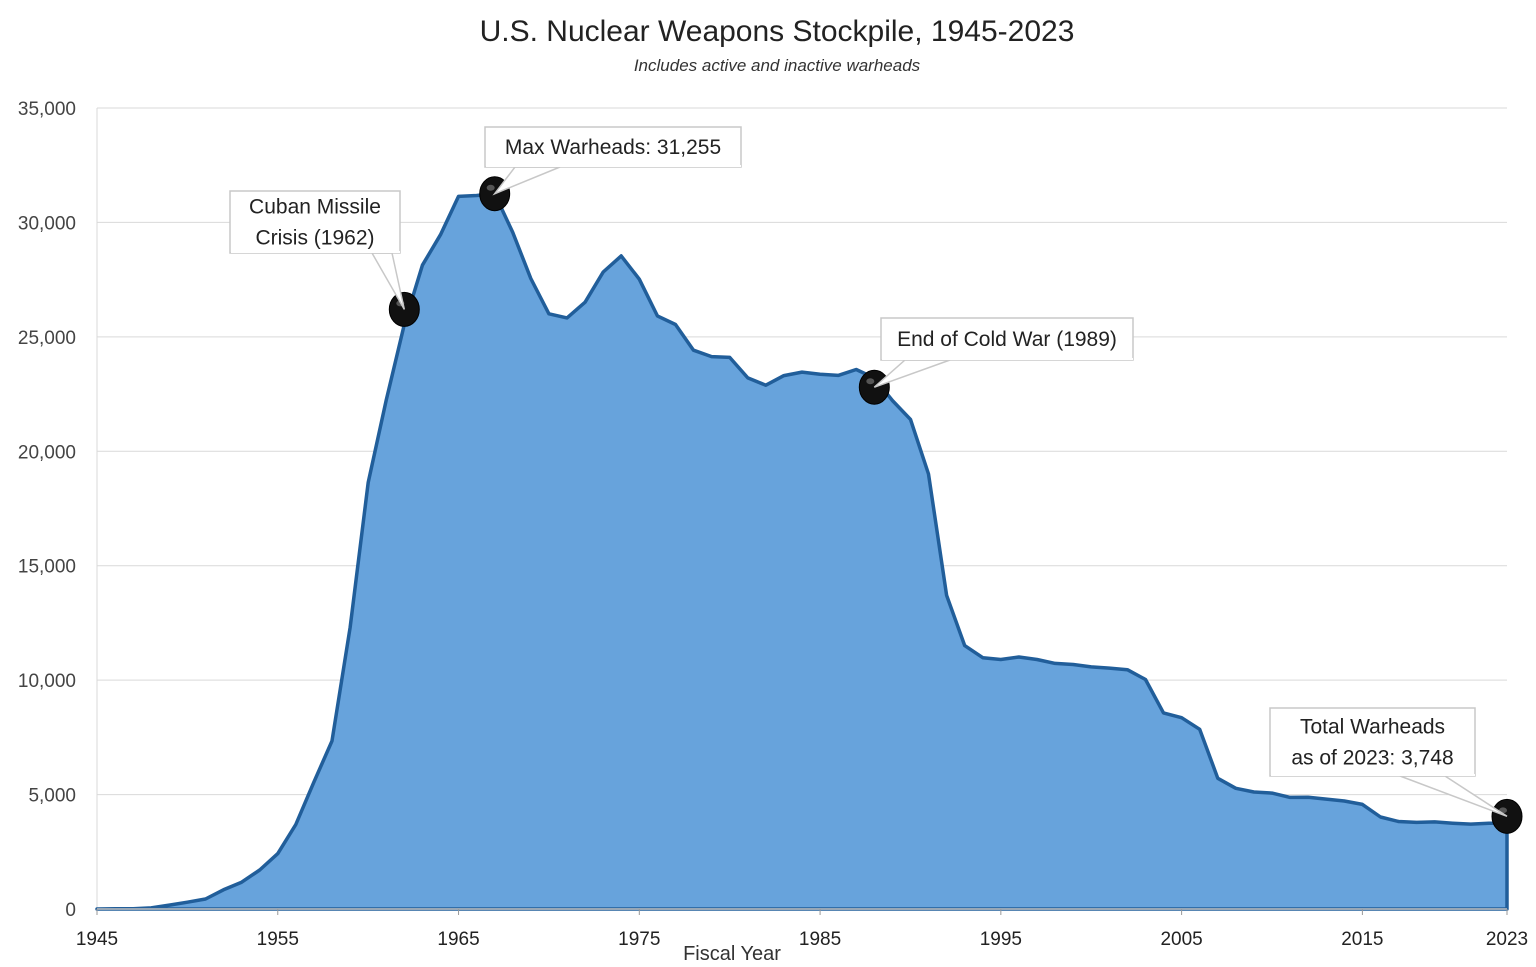  I want to click on y-tick-label: 0, so click(70, 910).